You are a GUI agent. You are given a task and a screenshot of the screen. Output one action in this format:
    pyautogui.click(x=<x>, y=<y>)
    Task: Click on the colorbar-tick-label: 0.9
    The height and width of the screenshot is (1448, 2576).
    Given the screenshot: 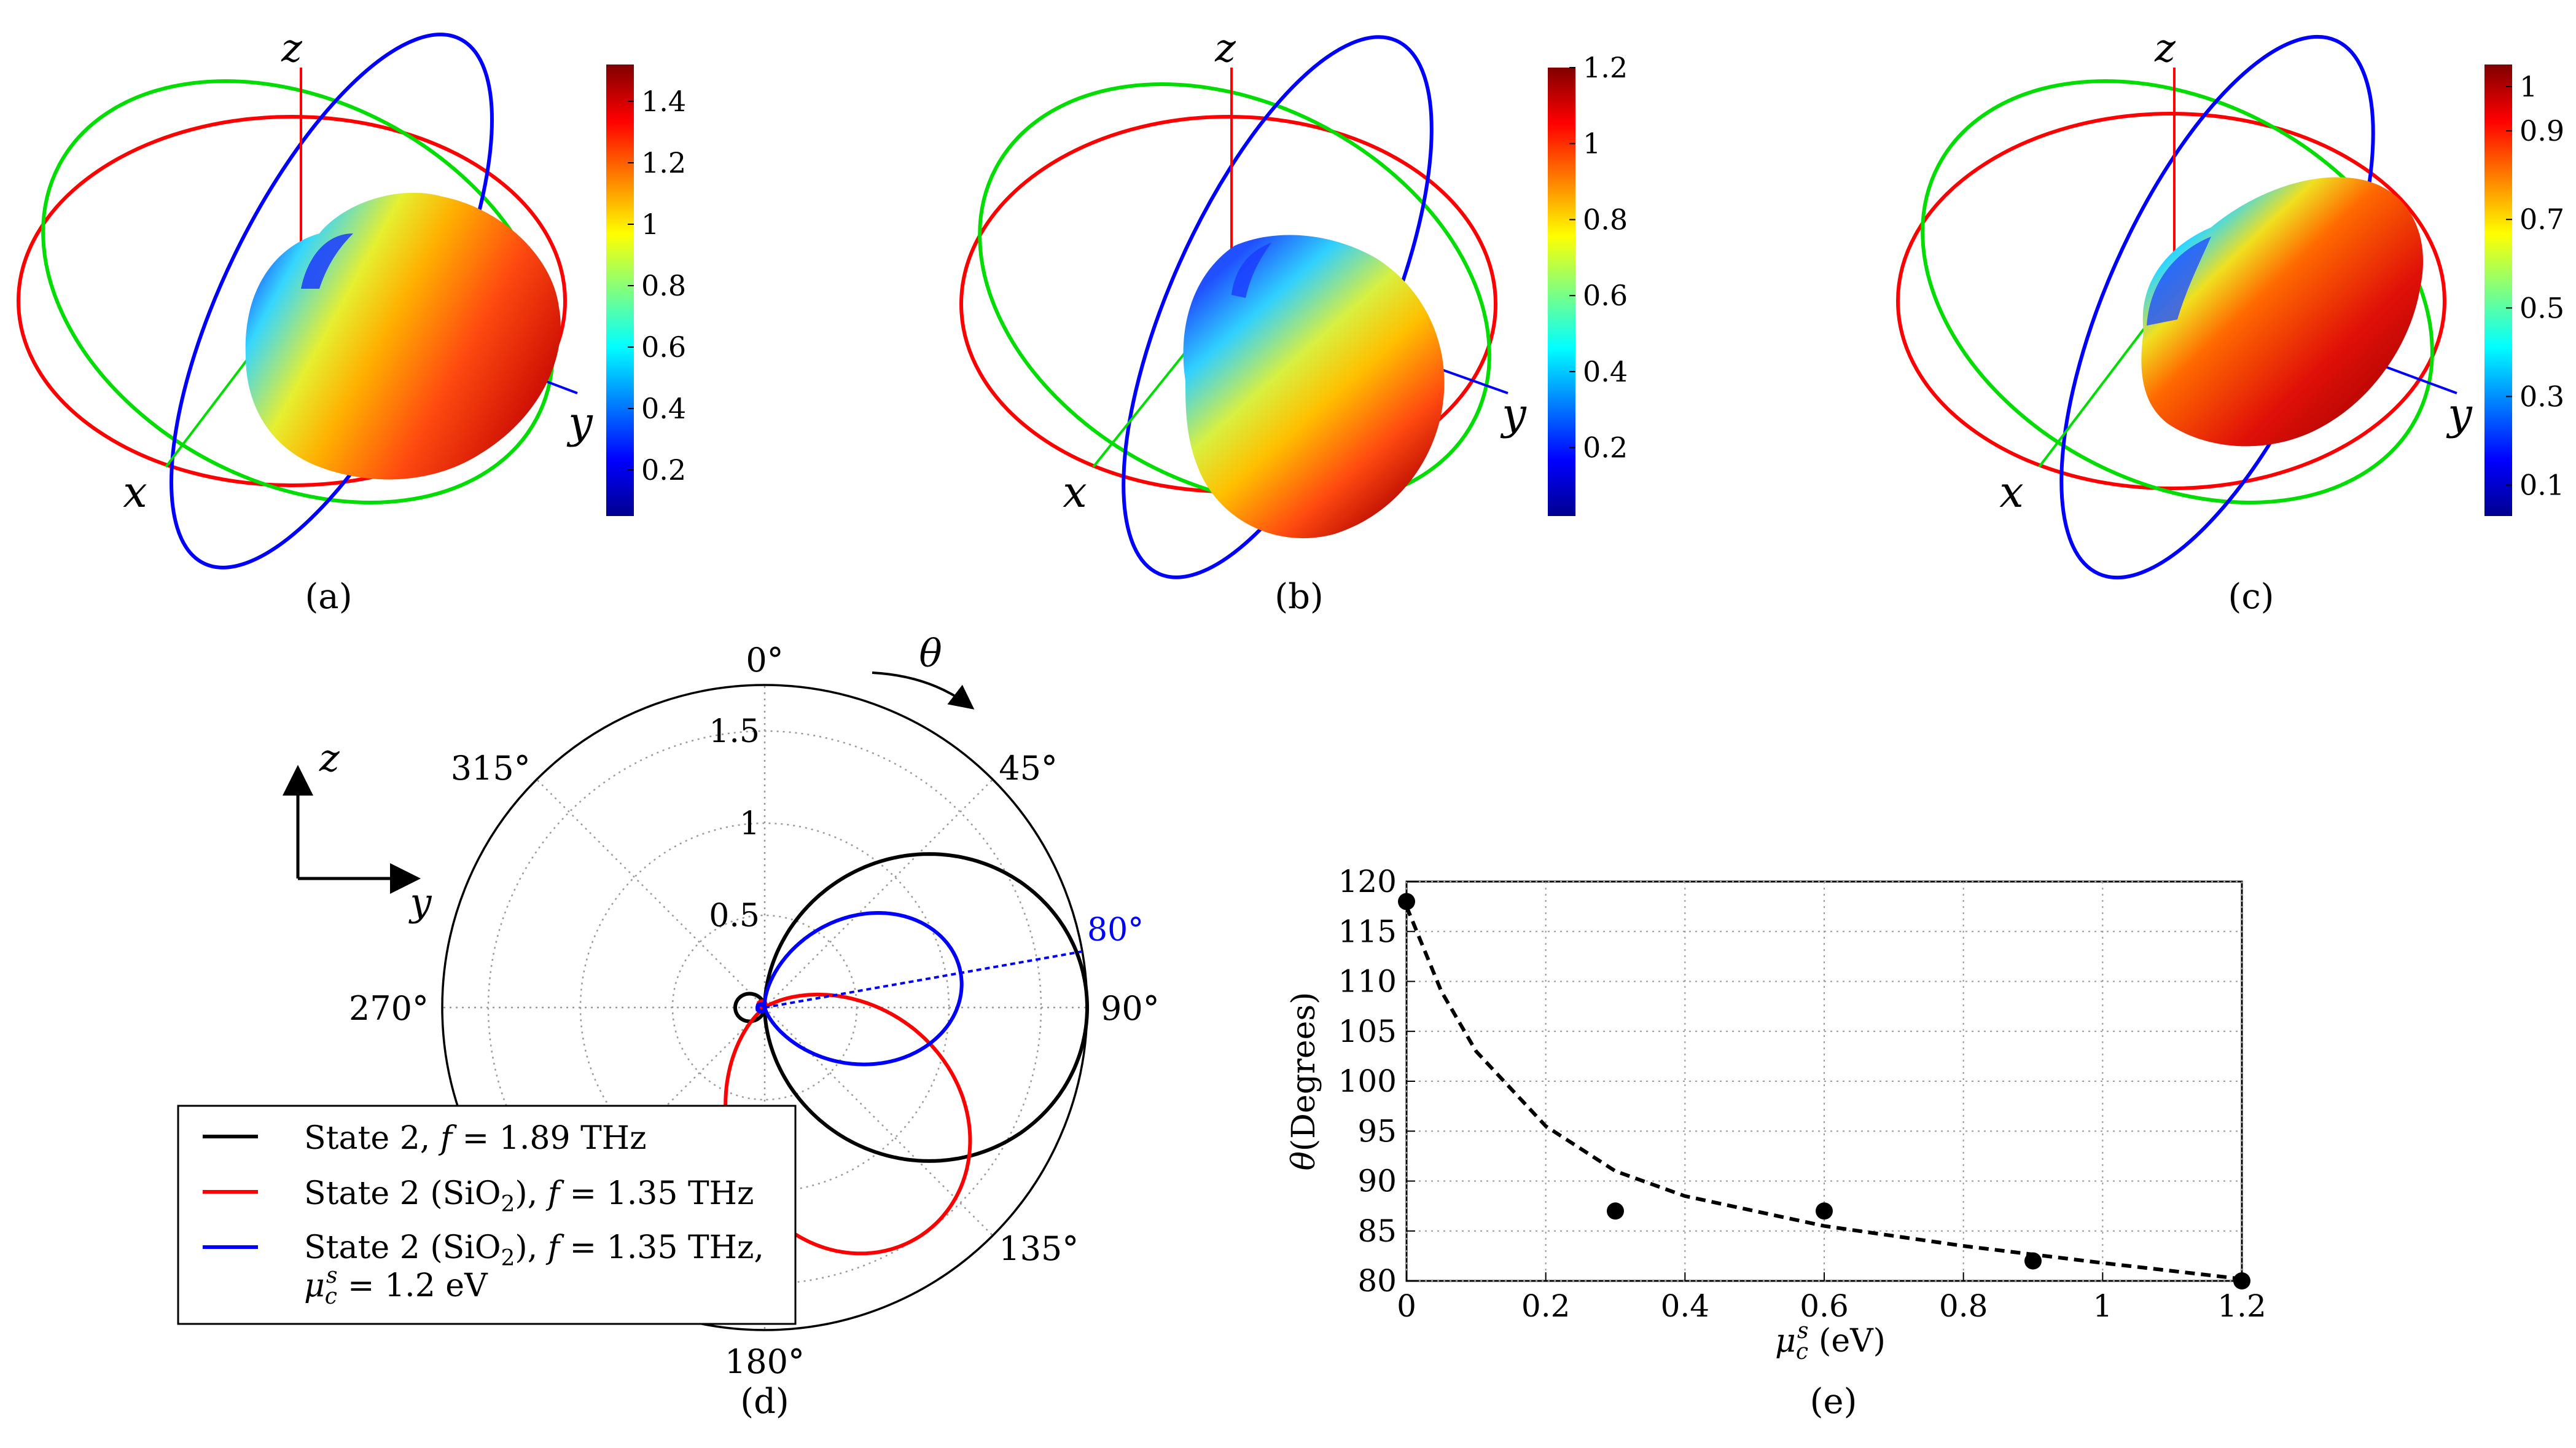 What is the action you would take?
    pyautogui.click(x=2541, y=130)
    